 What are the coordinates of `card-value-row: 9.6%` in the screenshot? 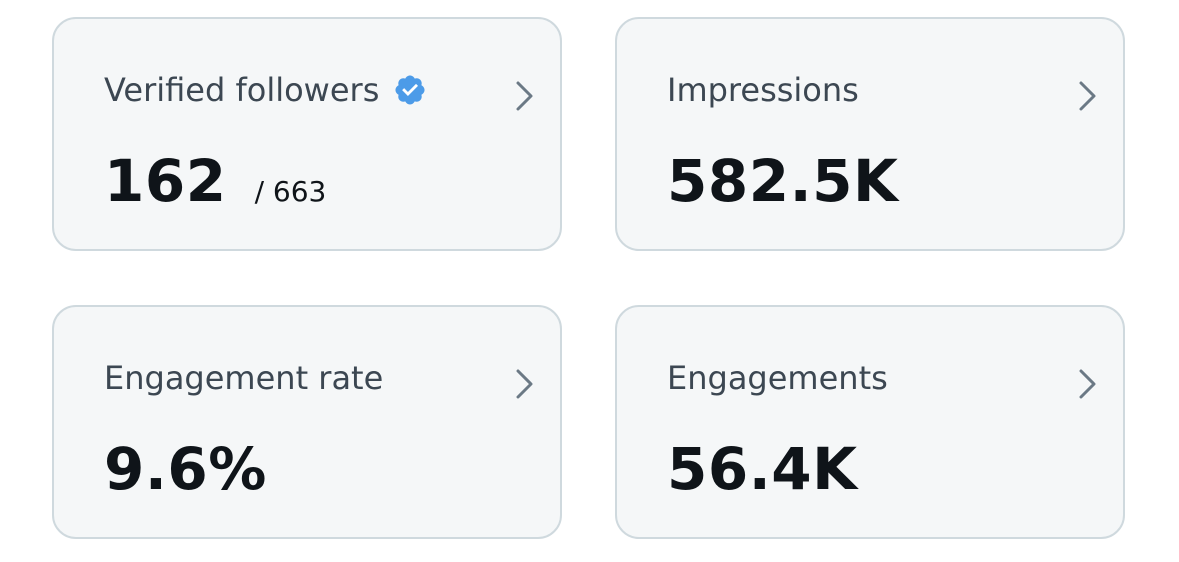 It's located at (185, 469).